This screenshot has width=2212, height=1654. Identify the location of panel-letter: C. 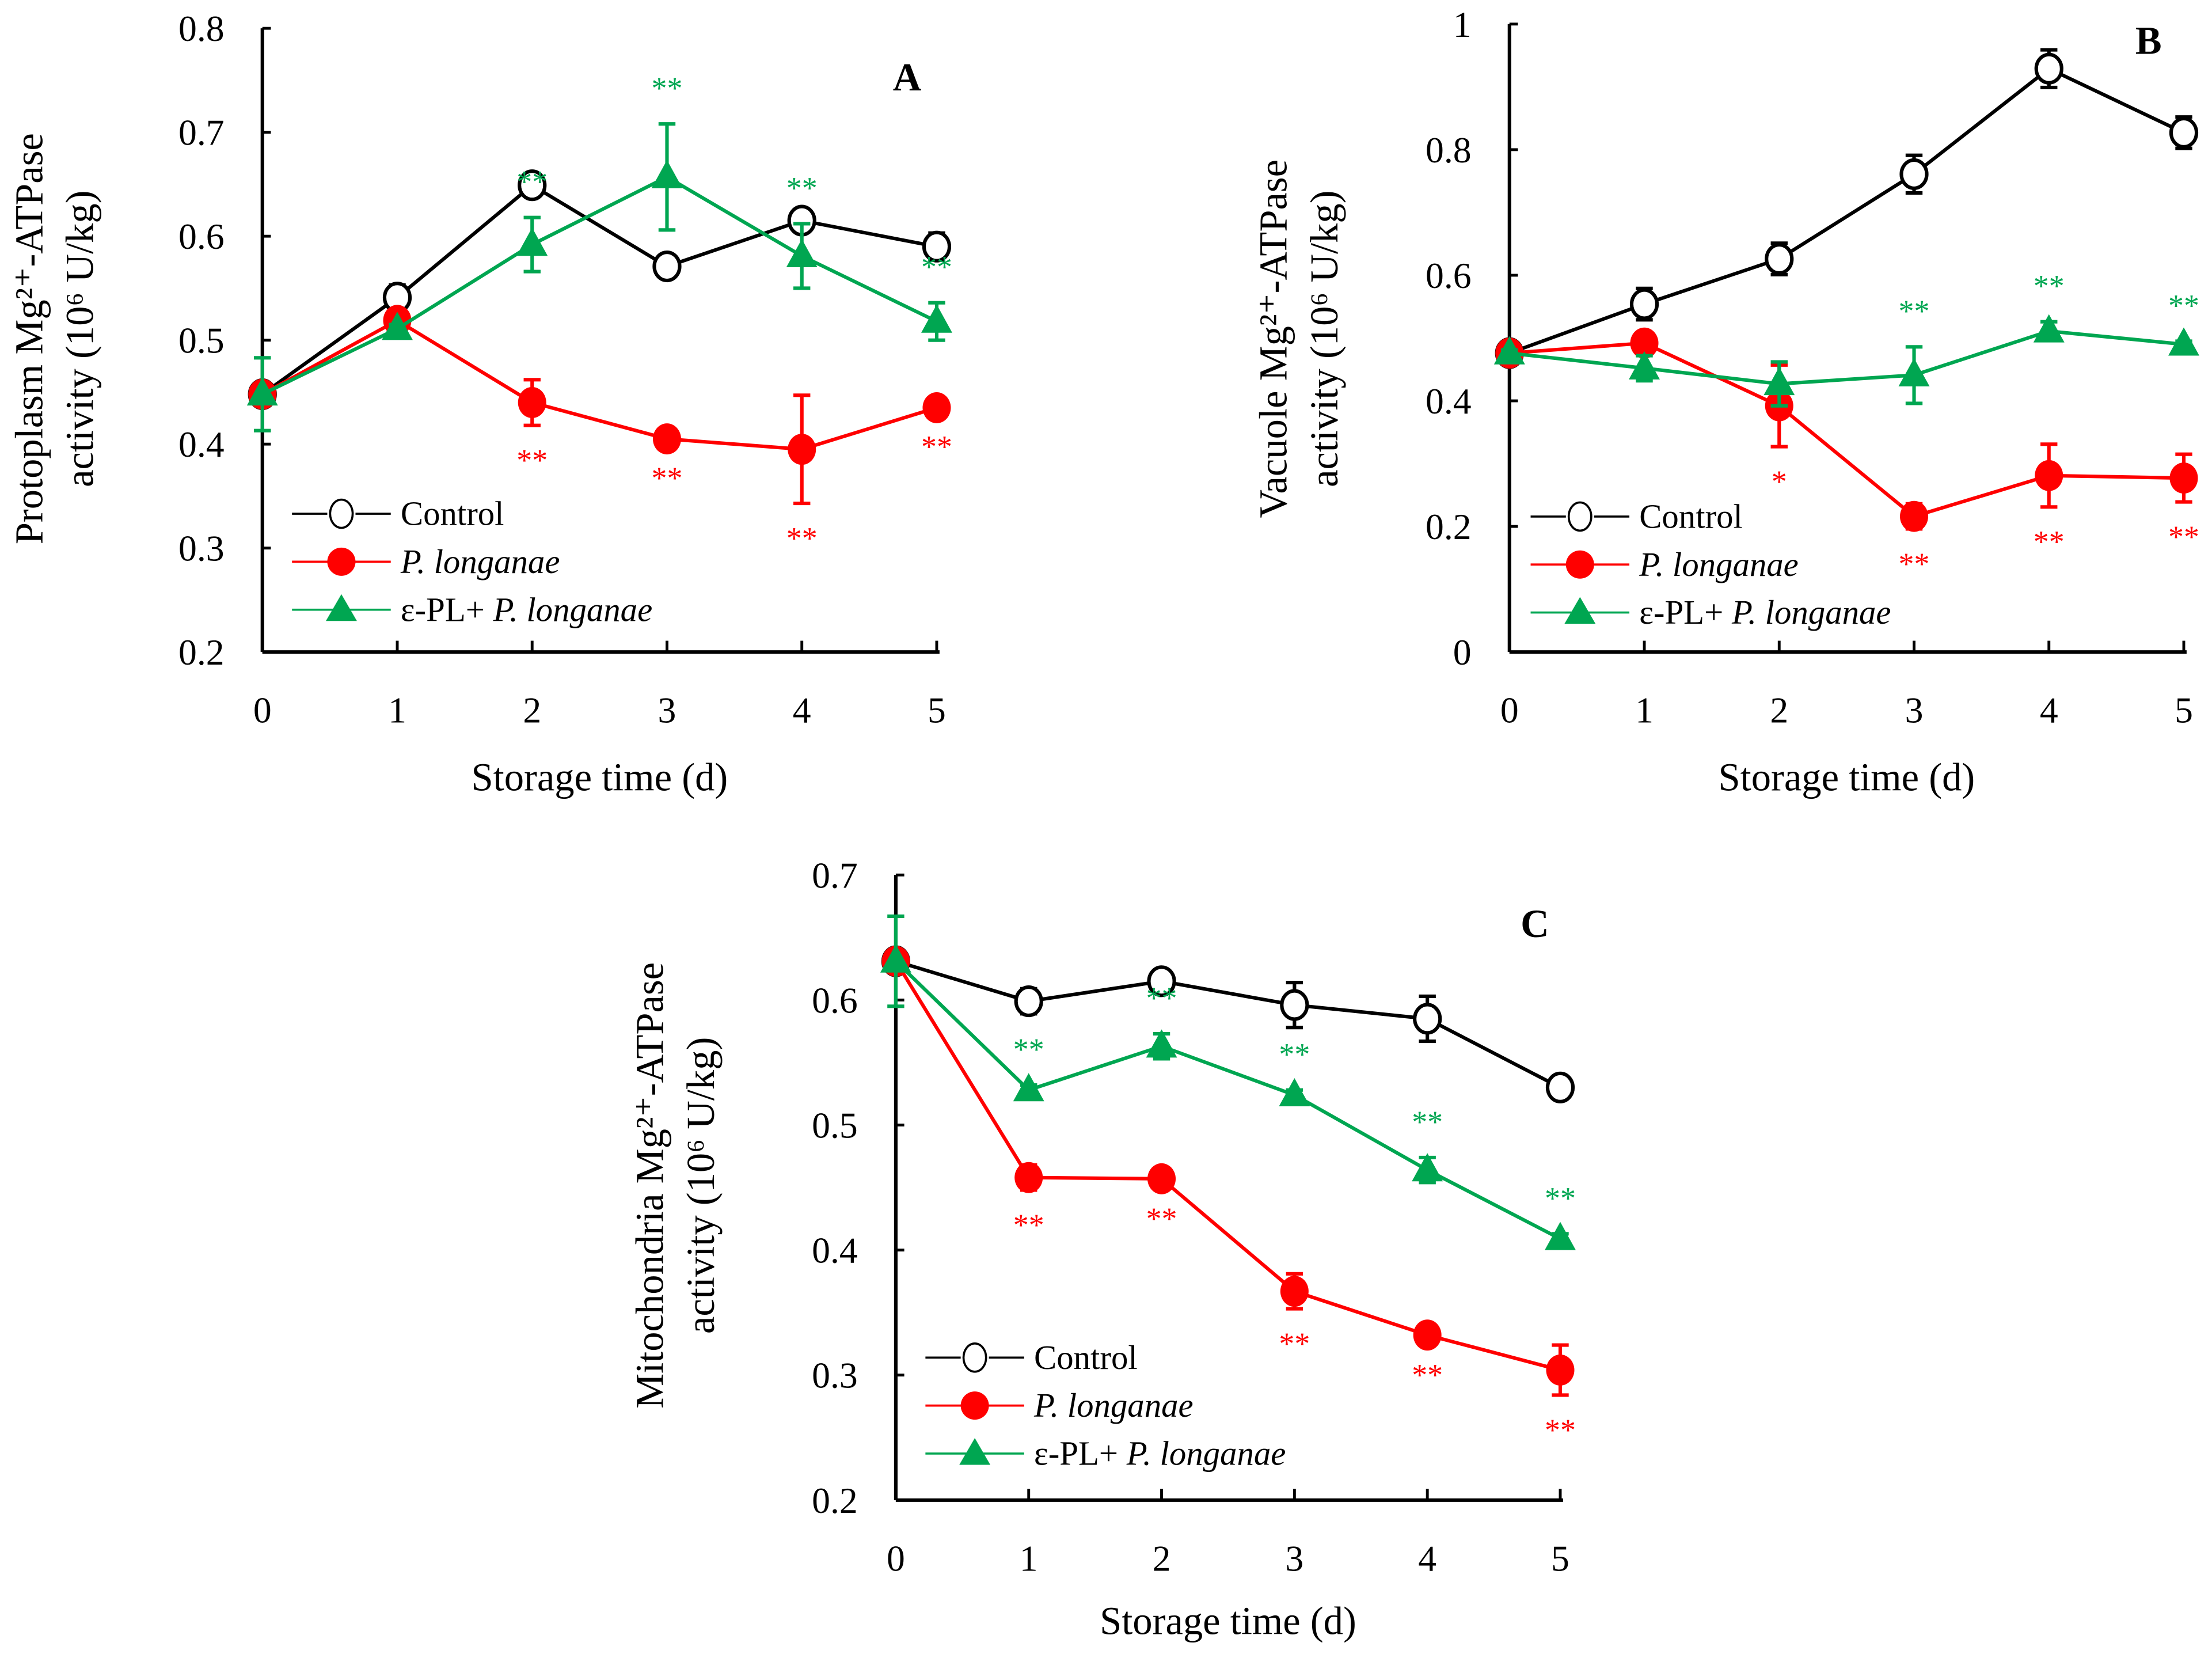
(1535, 924).